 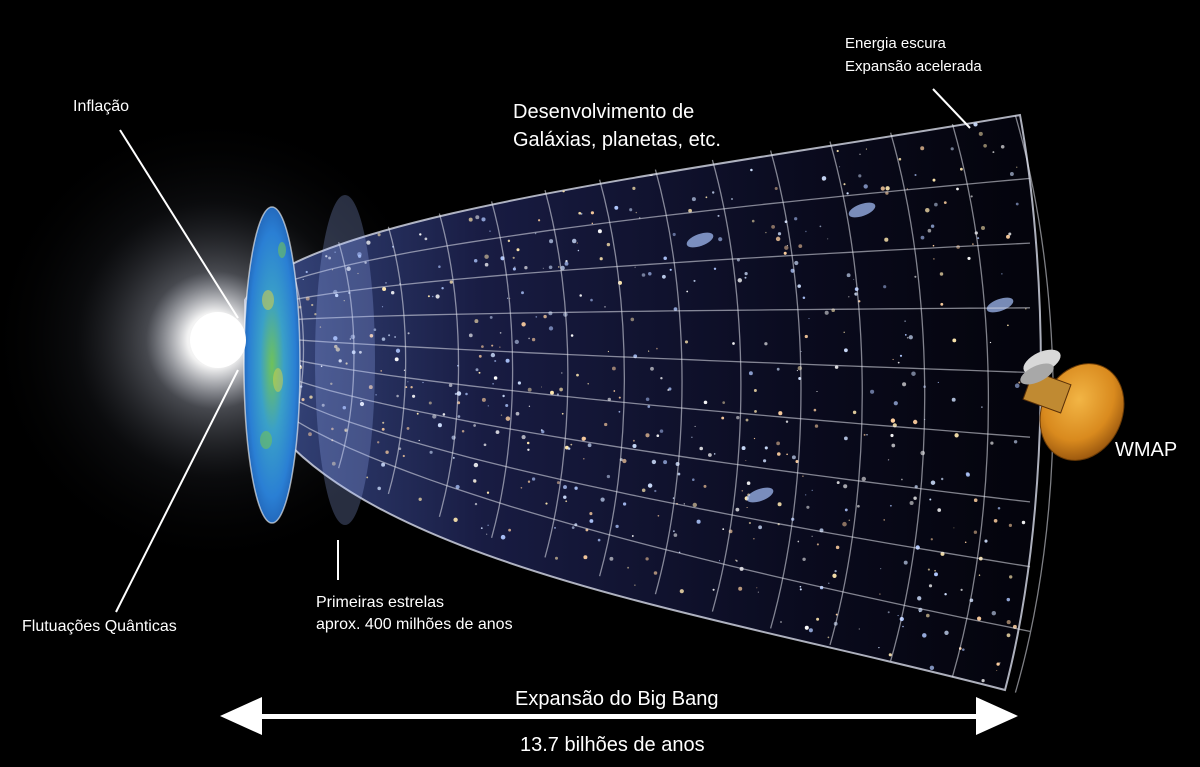 I want to click on cmb-disc, so click(x=272, y=365).